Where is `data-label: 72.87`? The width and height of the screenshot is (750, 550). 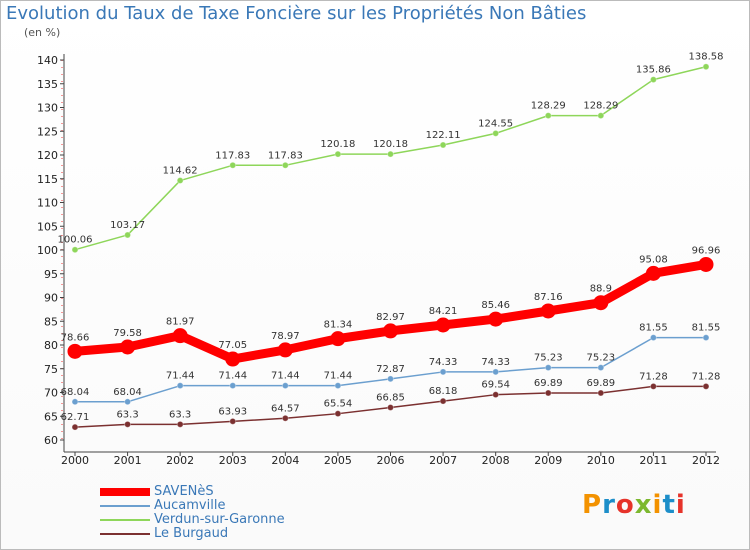 data-label: 72.87 is located at coordinates (390, 369).